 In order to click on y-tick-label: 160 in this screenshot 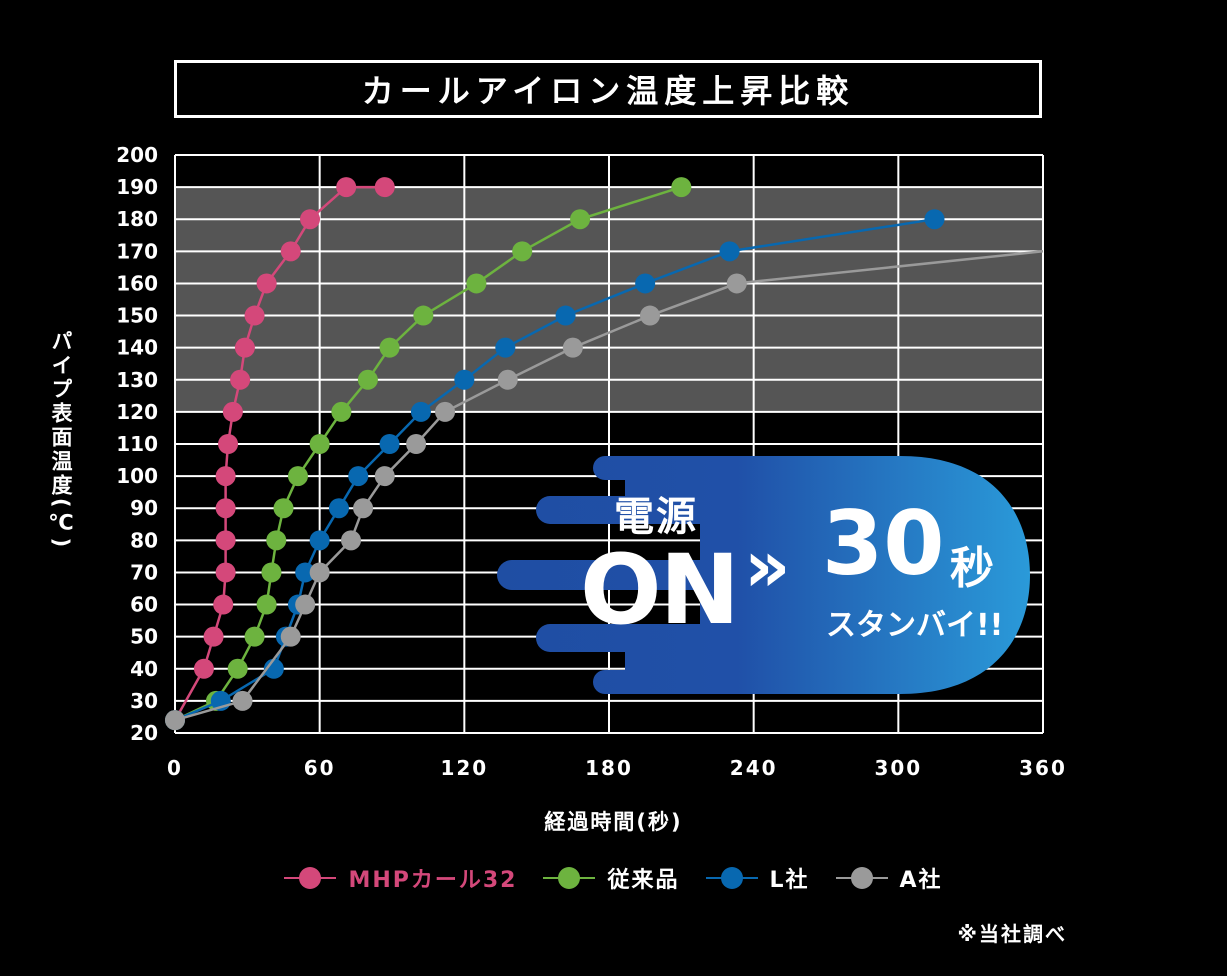, I will do `click(137, 283)`.